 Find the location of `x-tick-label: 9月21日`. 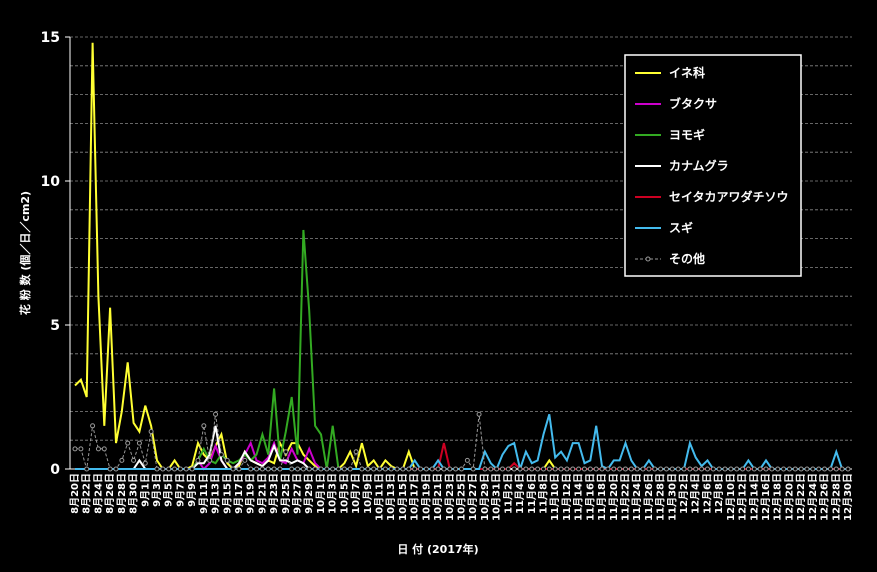

x-tick-label: 9月21日 is located at coordinates (262, 493).